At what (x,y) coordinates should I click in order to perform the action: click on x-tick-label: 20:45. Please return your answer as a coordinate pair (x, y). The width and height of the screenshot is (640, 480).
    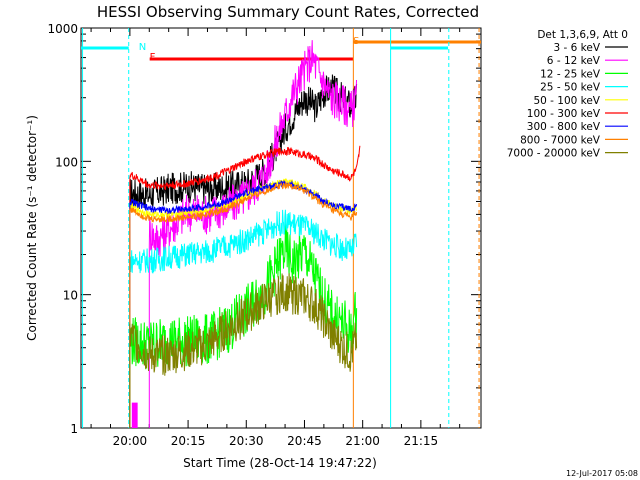
    Looking at the image, I should click on (304, 441).